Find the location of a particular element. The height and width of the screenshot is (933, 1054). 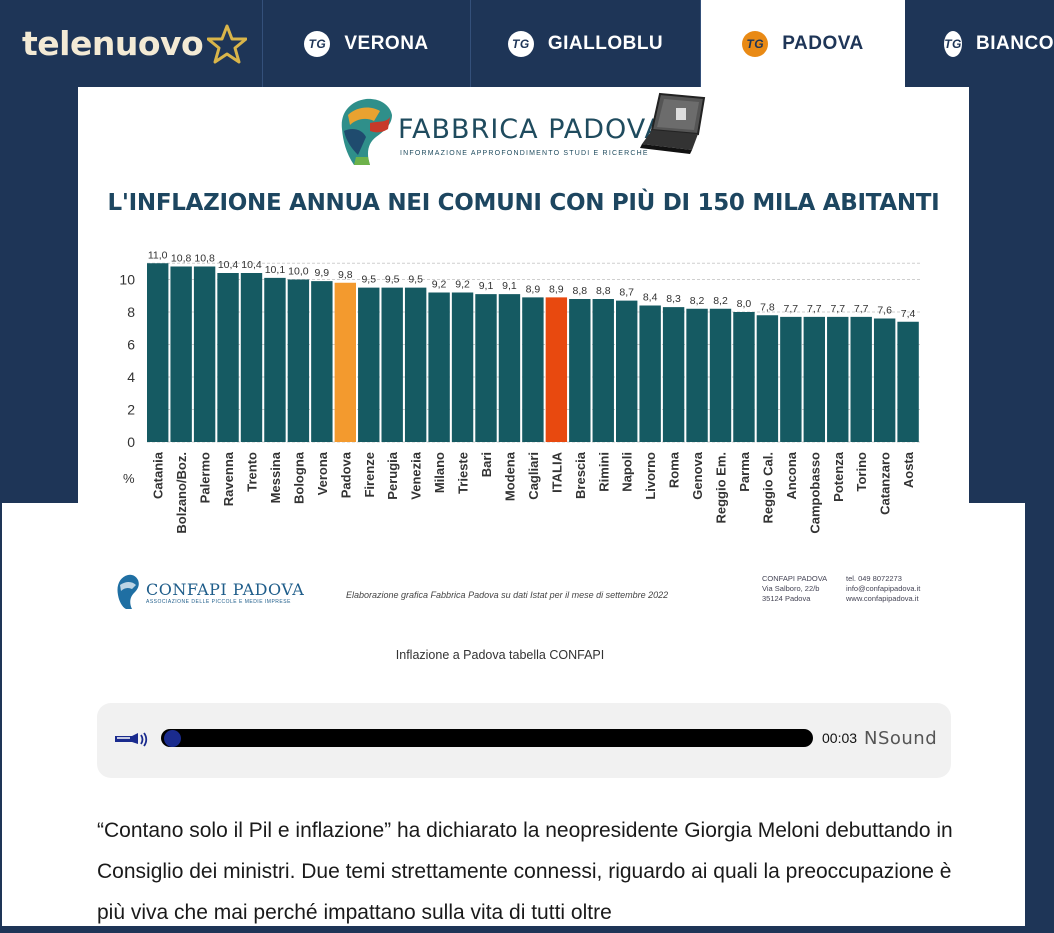

x-category-label: Catanzaro is located at coordinates (885, 483).